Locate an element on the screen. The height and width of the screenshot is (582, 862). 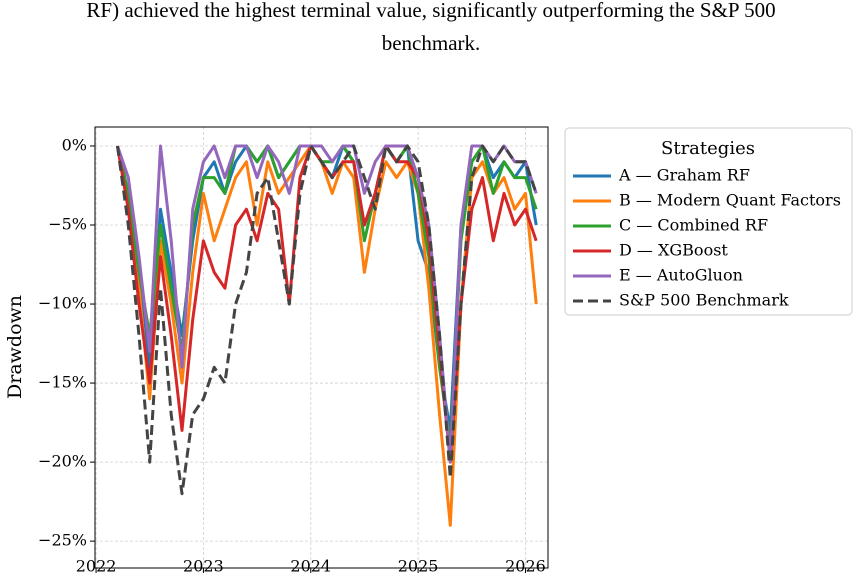
y-tick-label: −25% is located at coordinates (62, 540).